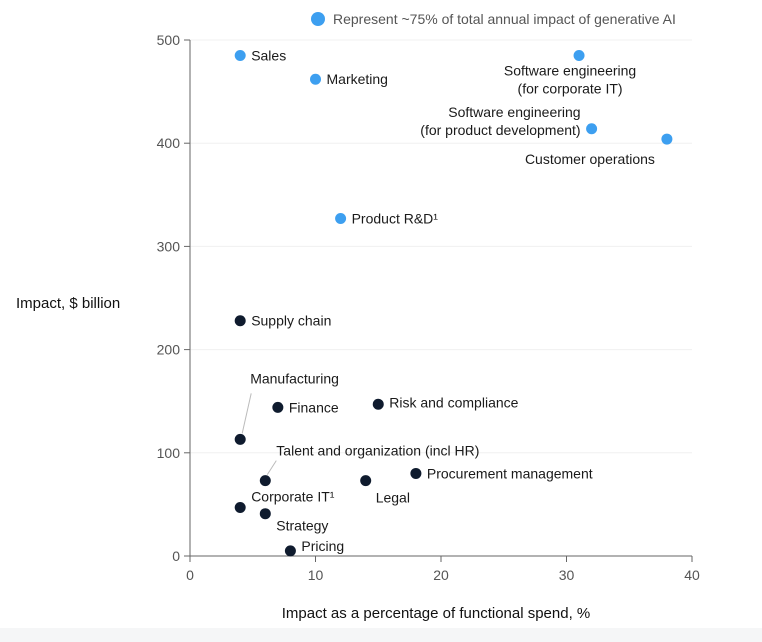 The height and width of the screenshot is (642, 762). I want to click on x-tick-label: 10, so click(316, 575).